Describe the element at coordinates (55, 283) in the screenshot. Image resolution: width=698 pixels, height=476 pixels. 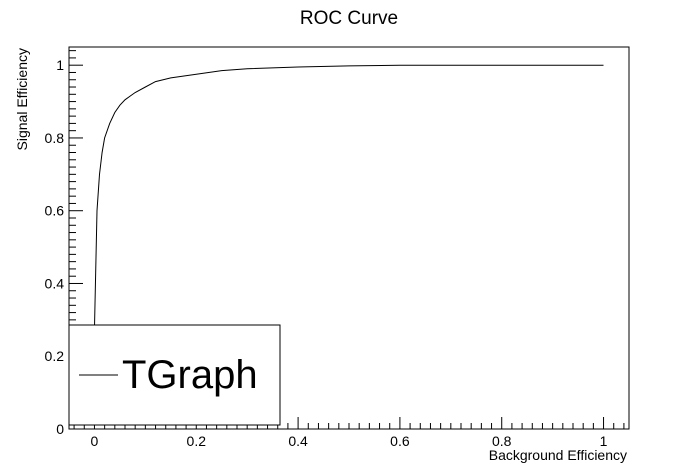
I see `y-tick-label: 0.4` at that location.